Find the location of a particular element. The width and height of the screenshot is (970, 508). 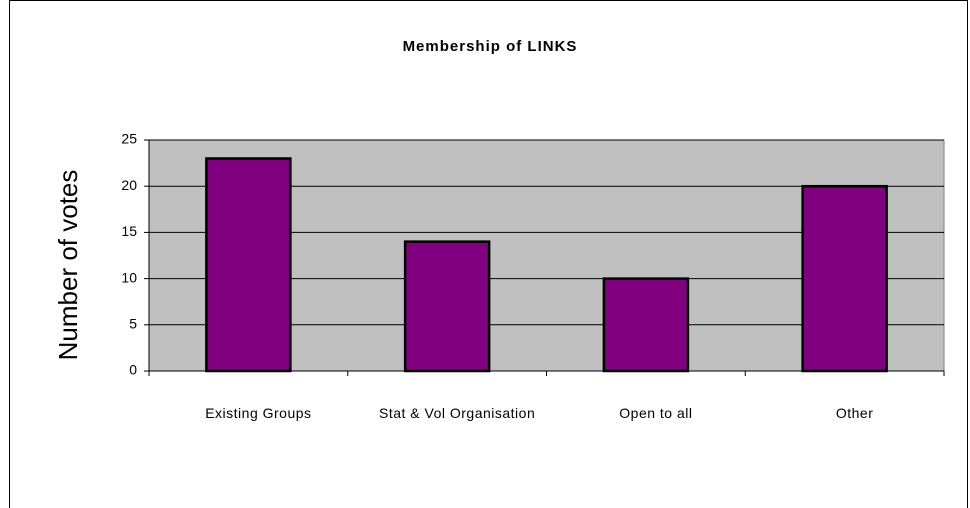

x-tick-label: Other is located at coordinates (854, 413).